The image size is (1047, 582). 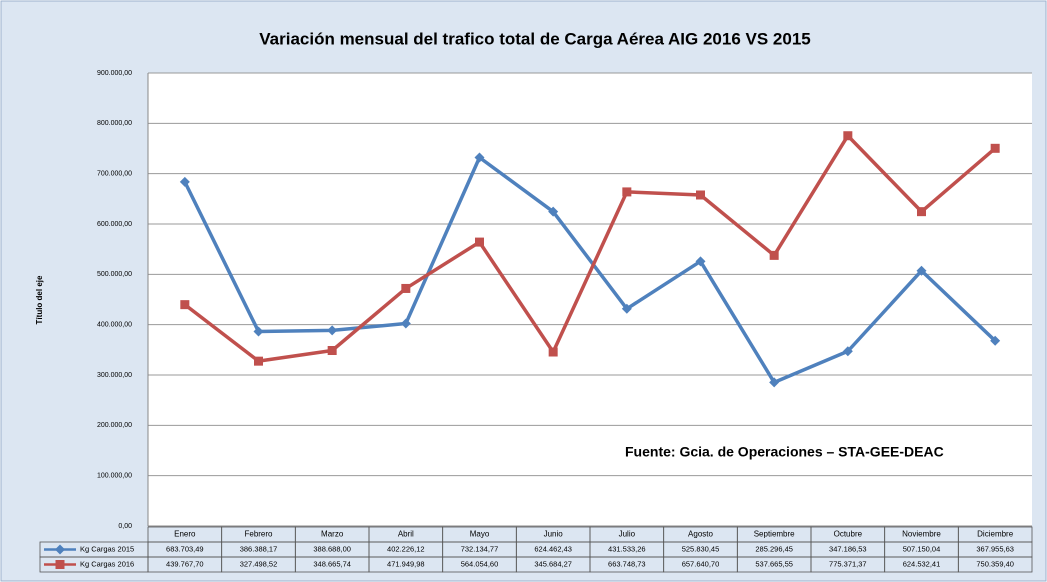 I want to click on y-tick-label: 800.000,00, so click(x=114, y=123).